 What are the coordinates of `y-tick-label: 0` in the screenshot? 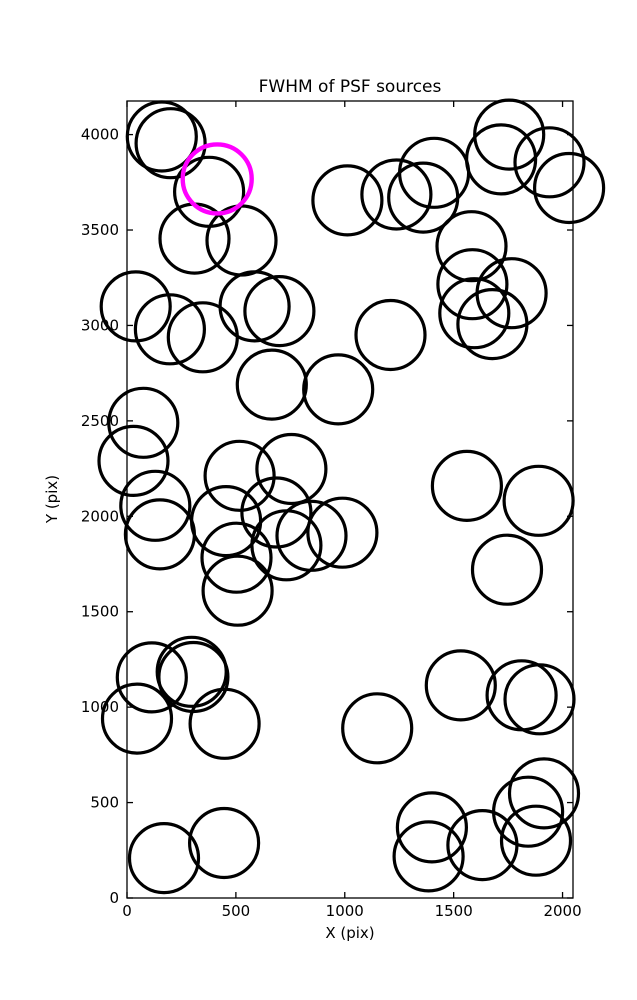 It's located at (114, 898).